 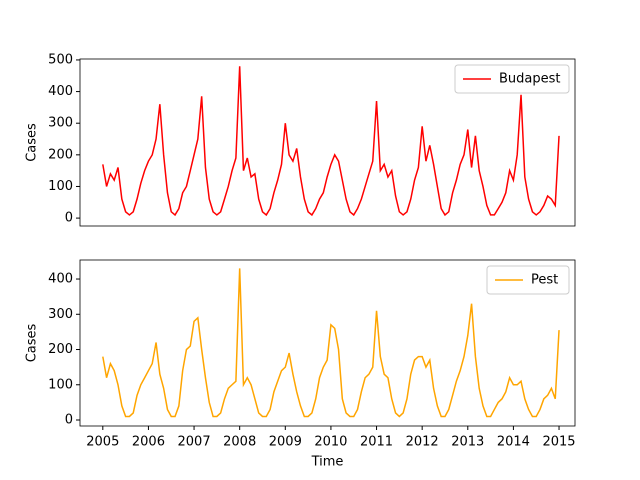 What do you see at coordinates (544, 280) in the screenshot?
I see `legend-label: Pest` at bounding box center [544, 280].